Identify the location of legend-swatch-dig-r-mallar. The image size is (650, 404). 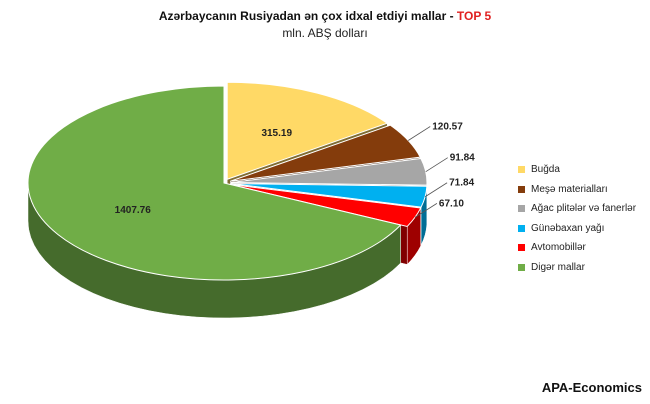
(521, 267).